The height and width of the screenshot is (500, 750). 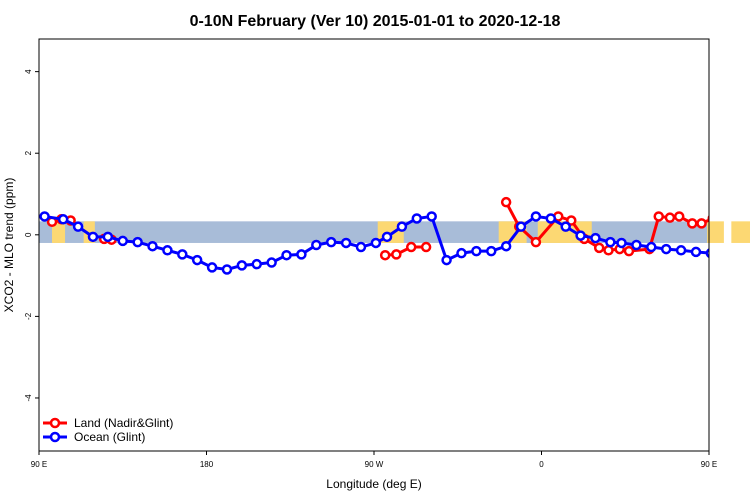 I want to click on series-layer, so click(x=392, y=235).